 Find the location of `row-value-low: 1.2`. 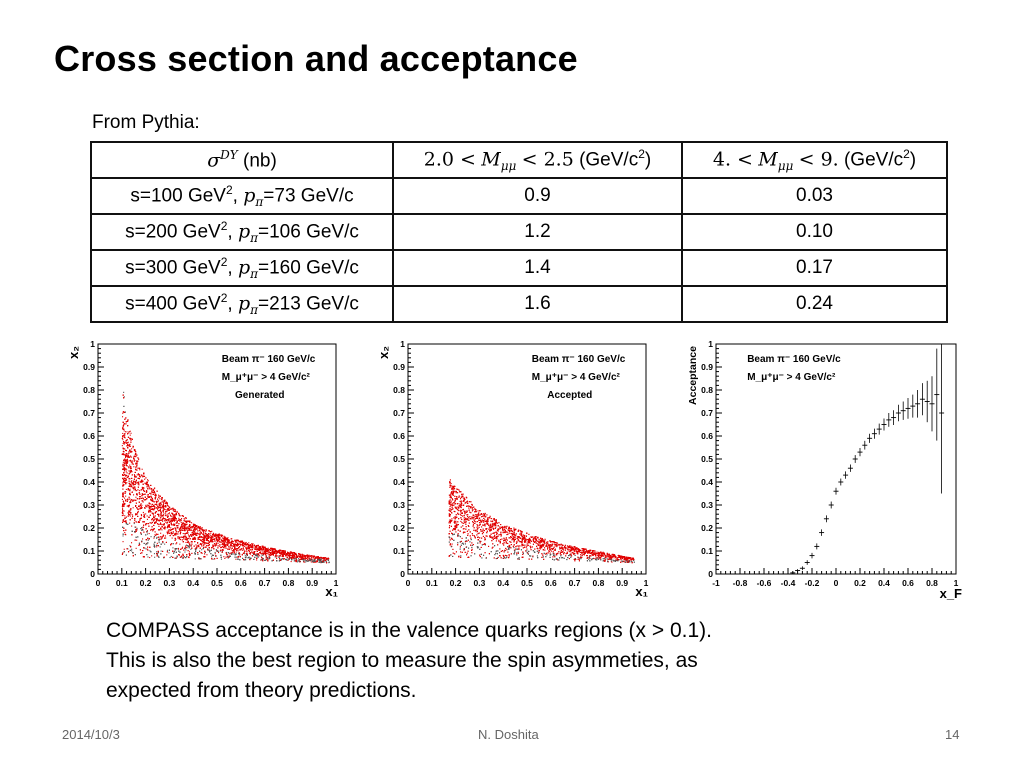

row-value-low: 1.2 is located at coordinates (537, 232).